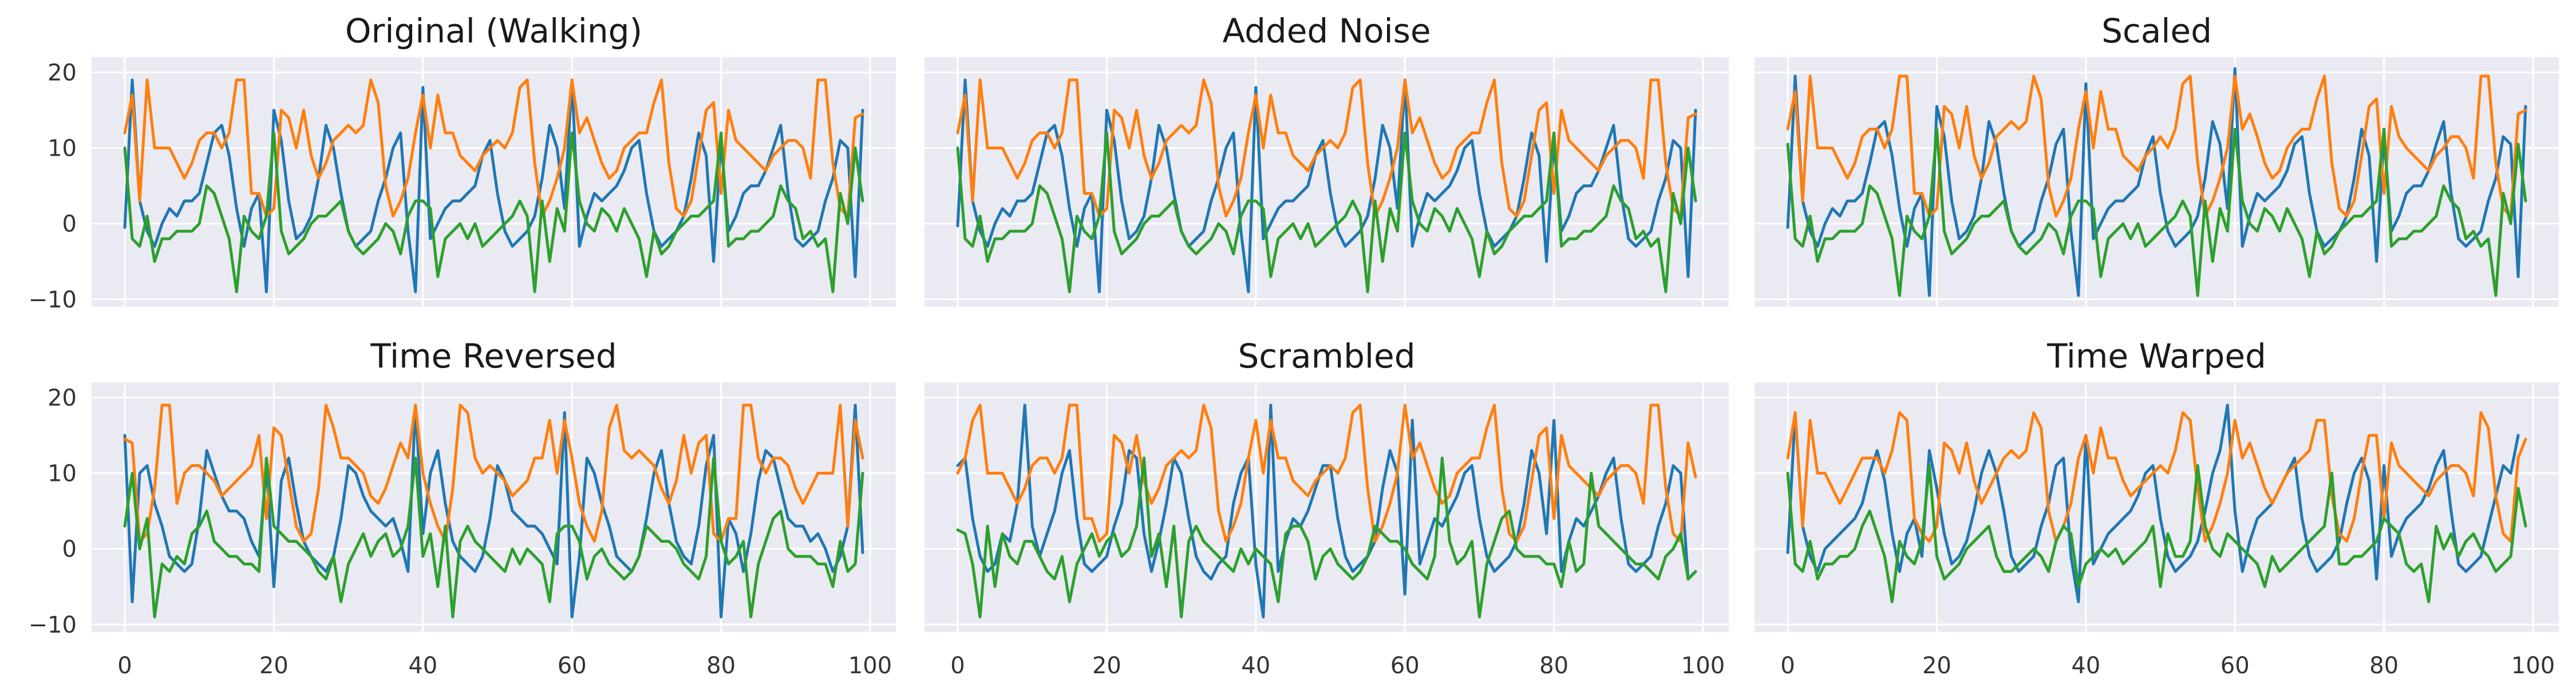  What do you see at coordinates (1326, 30) in the screenshot?
I see `panel-title: Added Noise` at bounding box center [1326, 30].